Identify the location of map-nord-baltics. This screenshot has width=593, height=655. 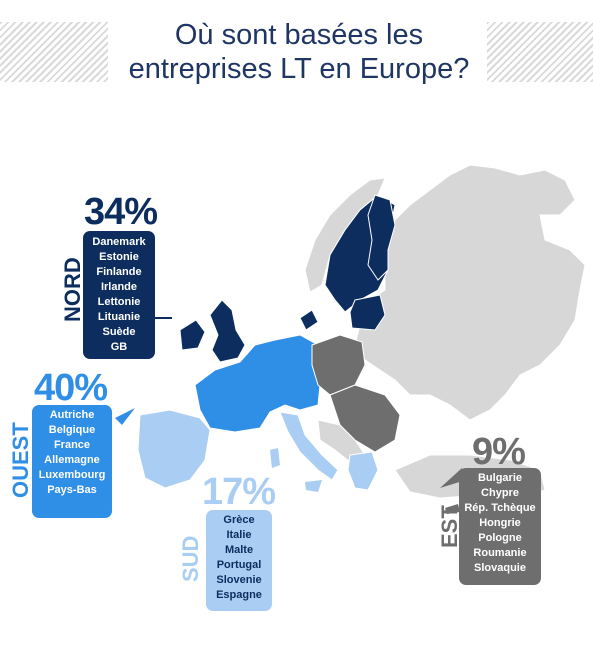
(367, 312).